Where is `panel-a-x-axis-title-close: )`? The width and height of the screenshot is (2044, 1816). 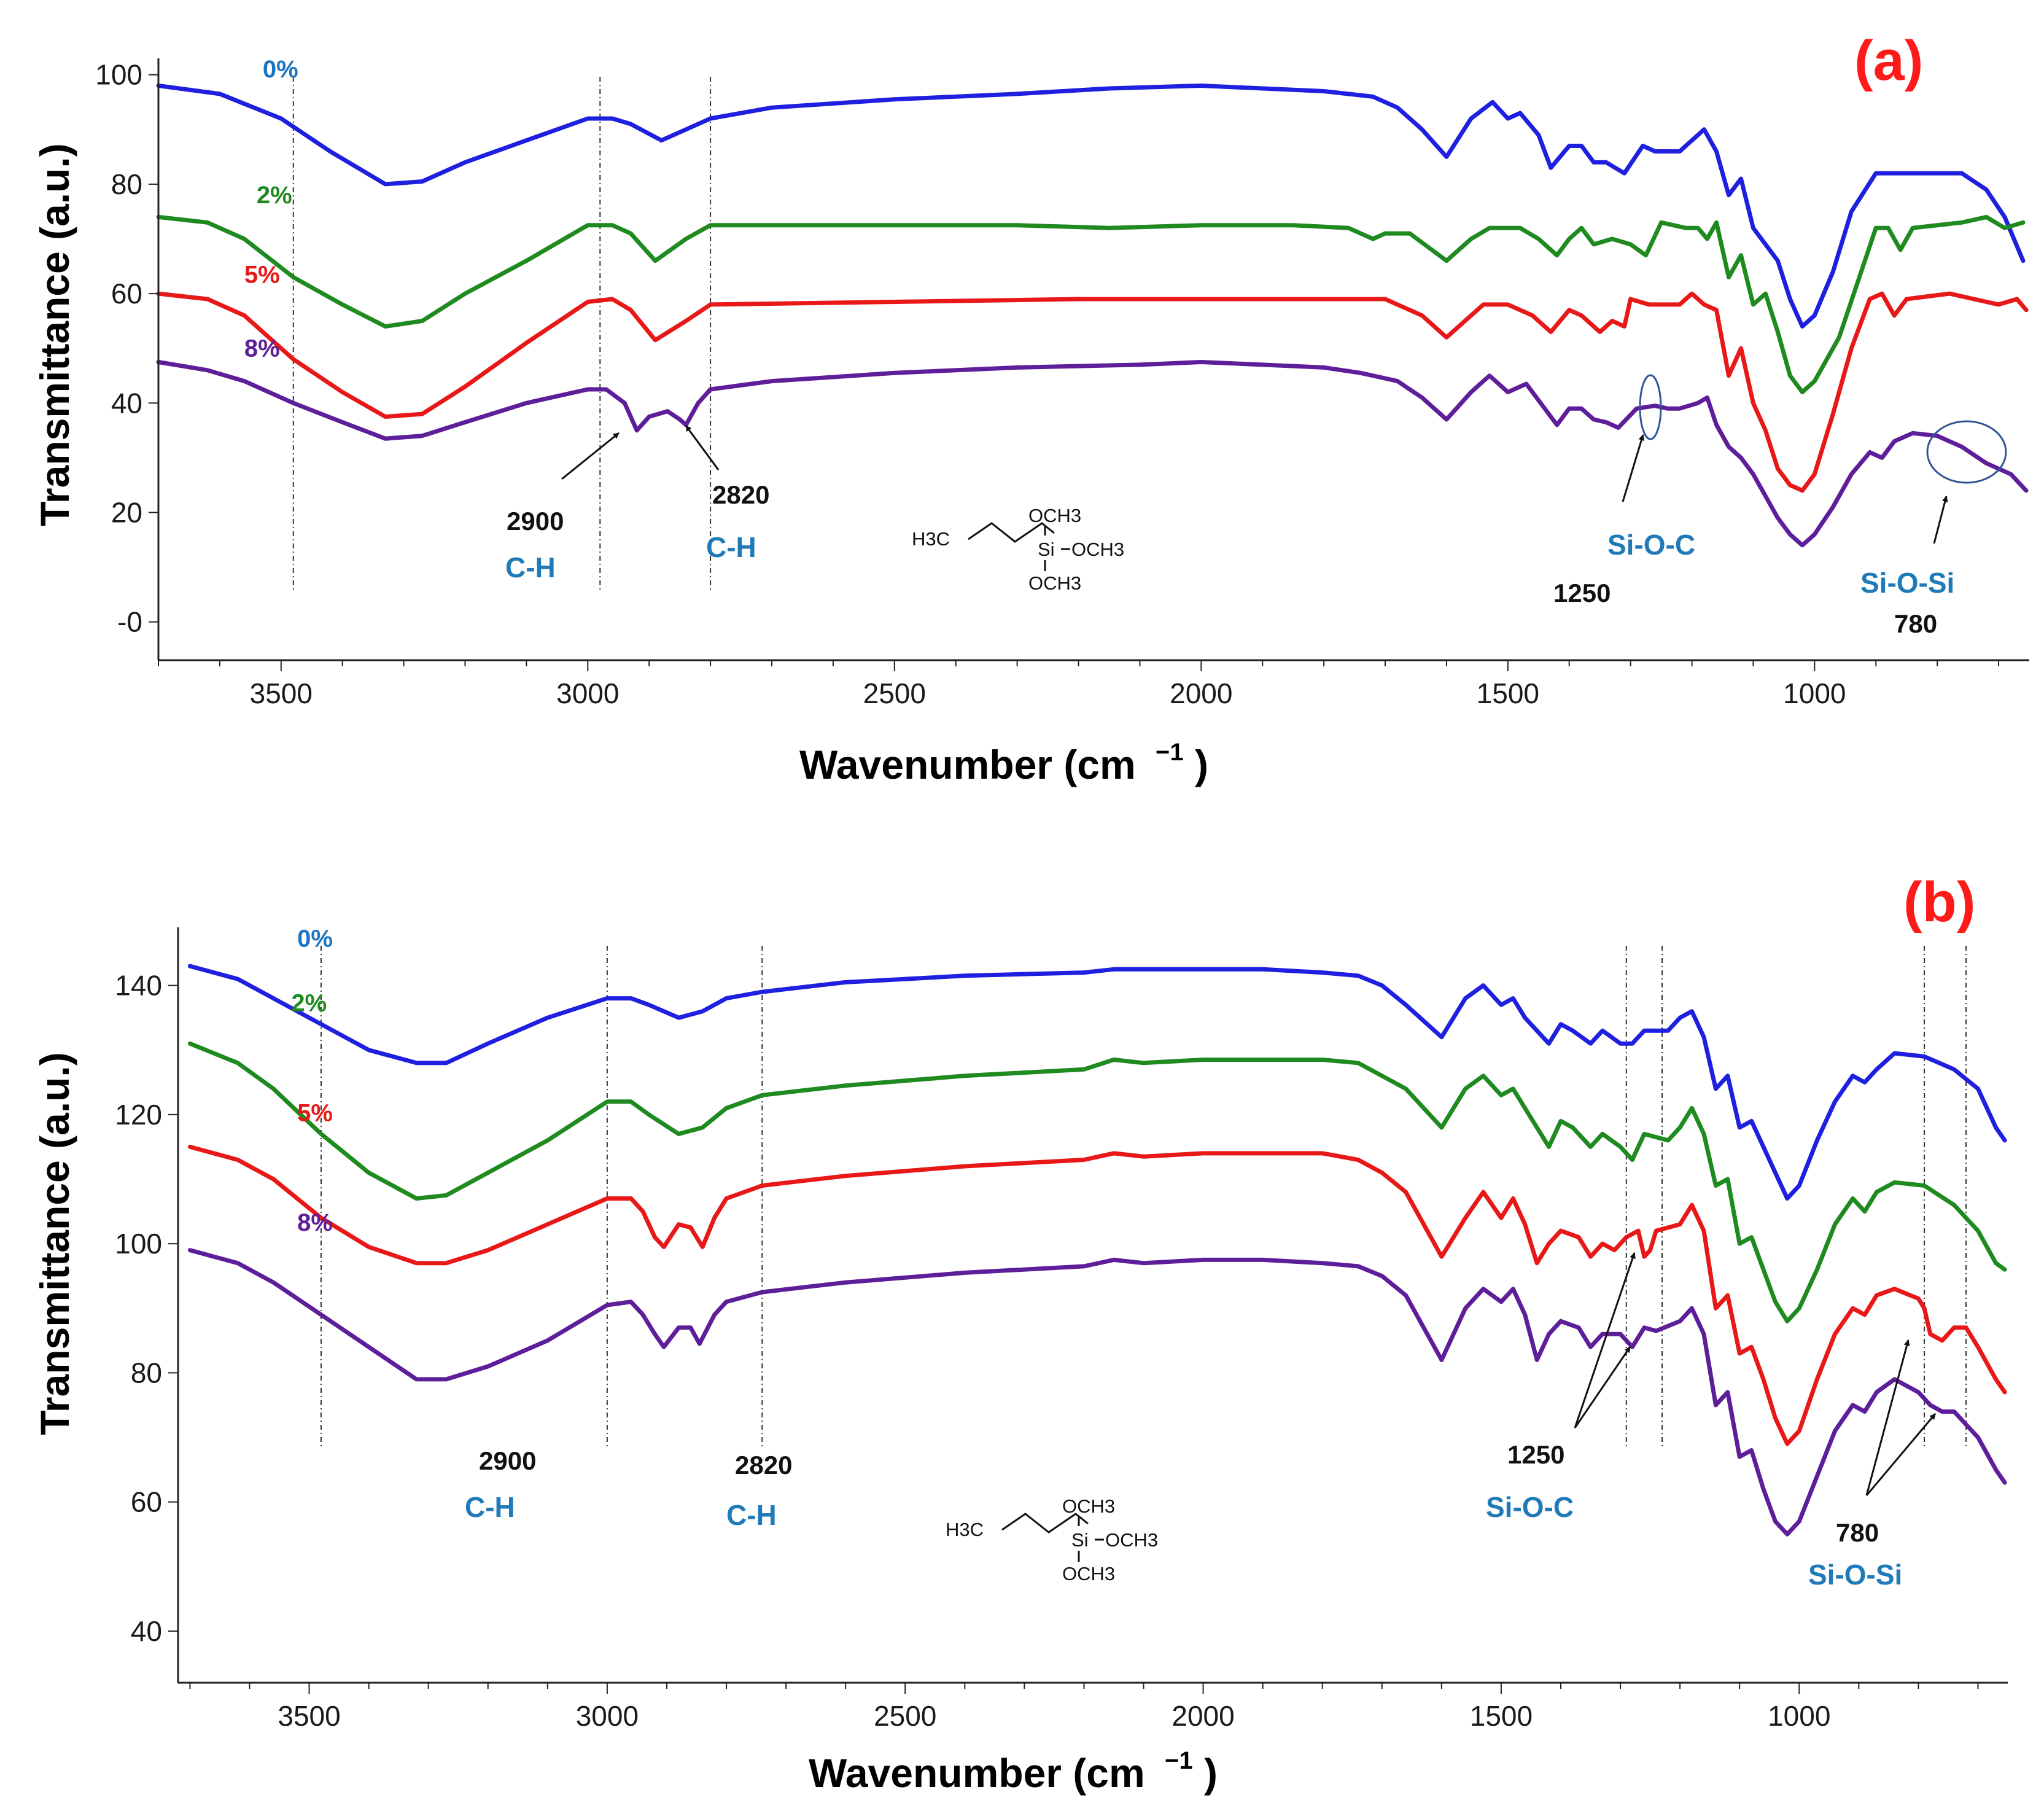
panel-a-x-axis-title-close: ) is located at coordinates (1201, 764).